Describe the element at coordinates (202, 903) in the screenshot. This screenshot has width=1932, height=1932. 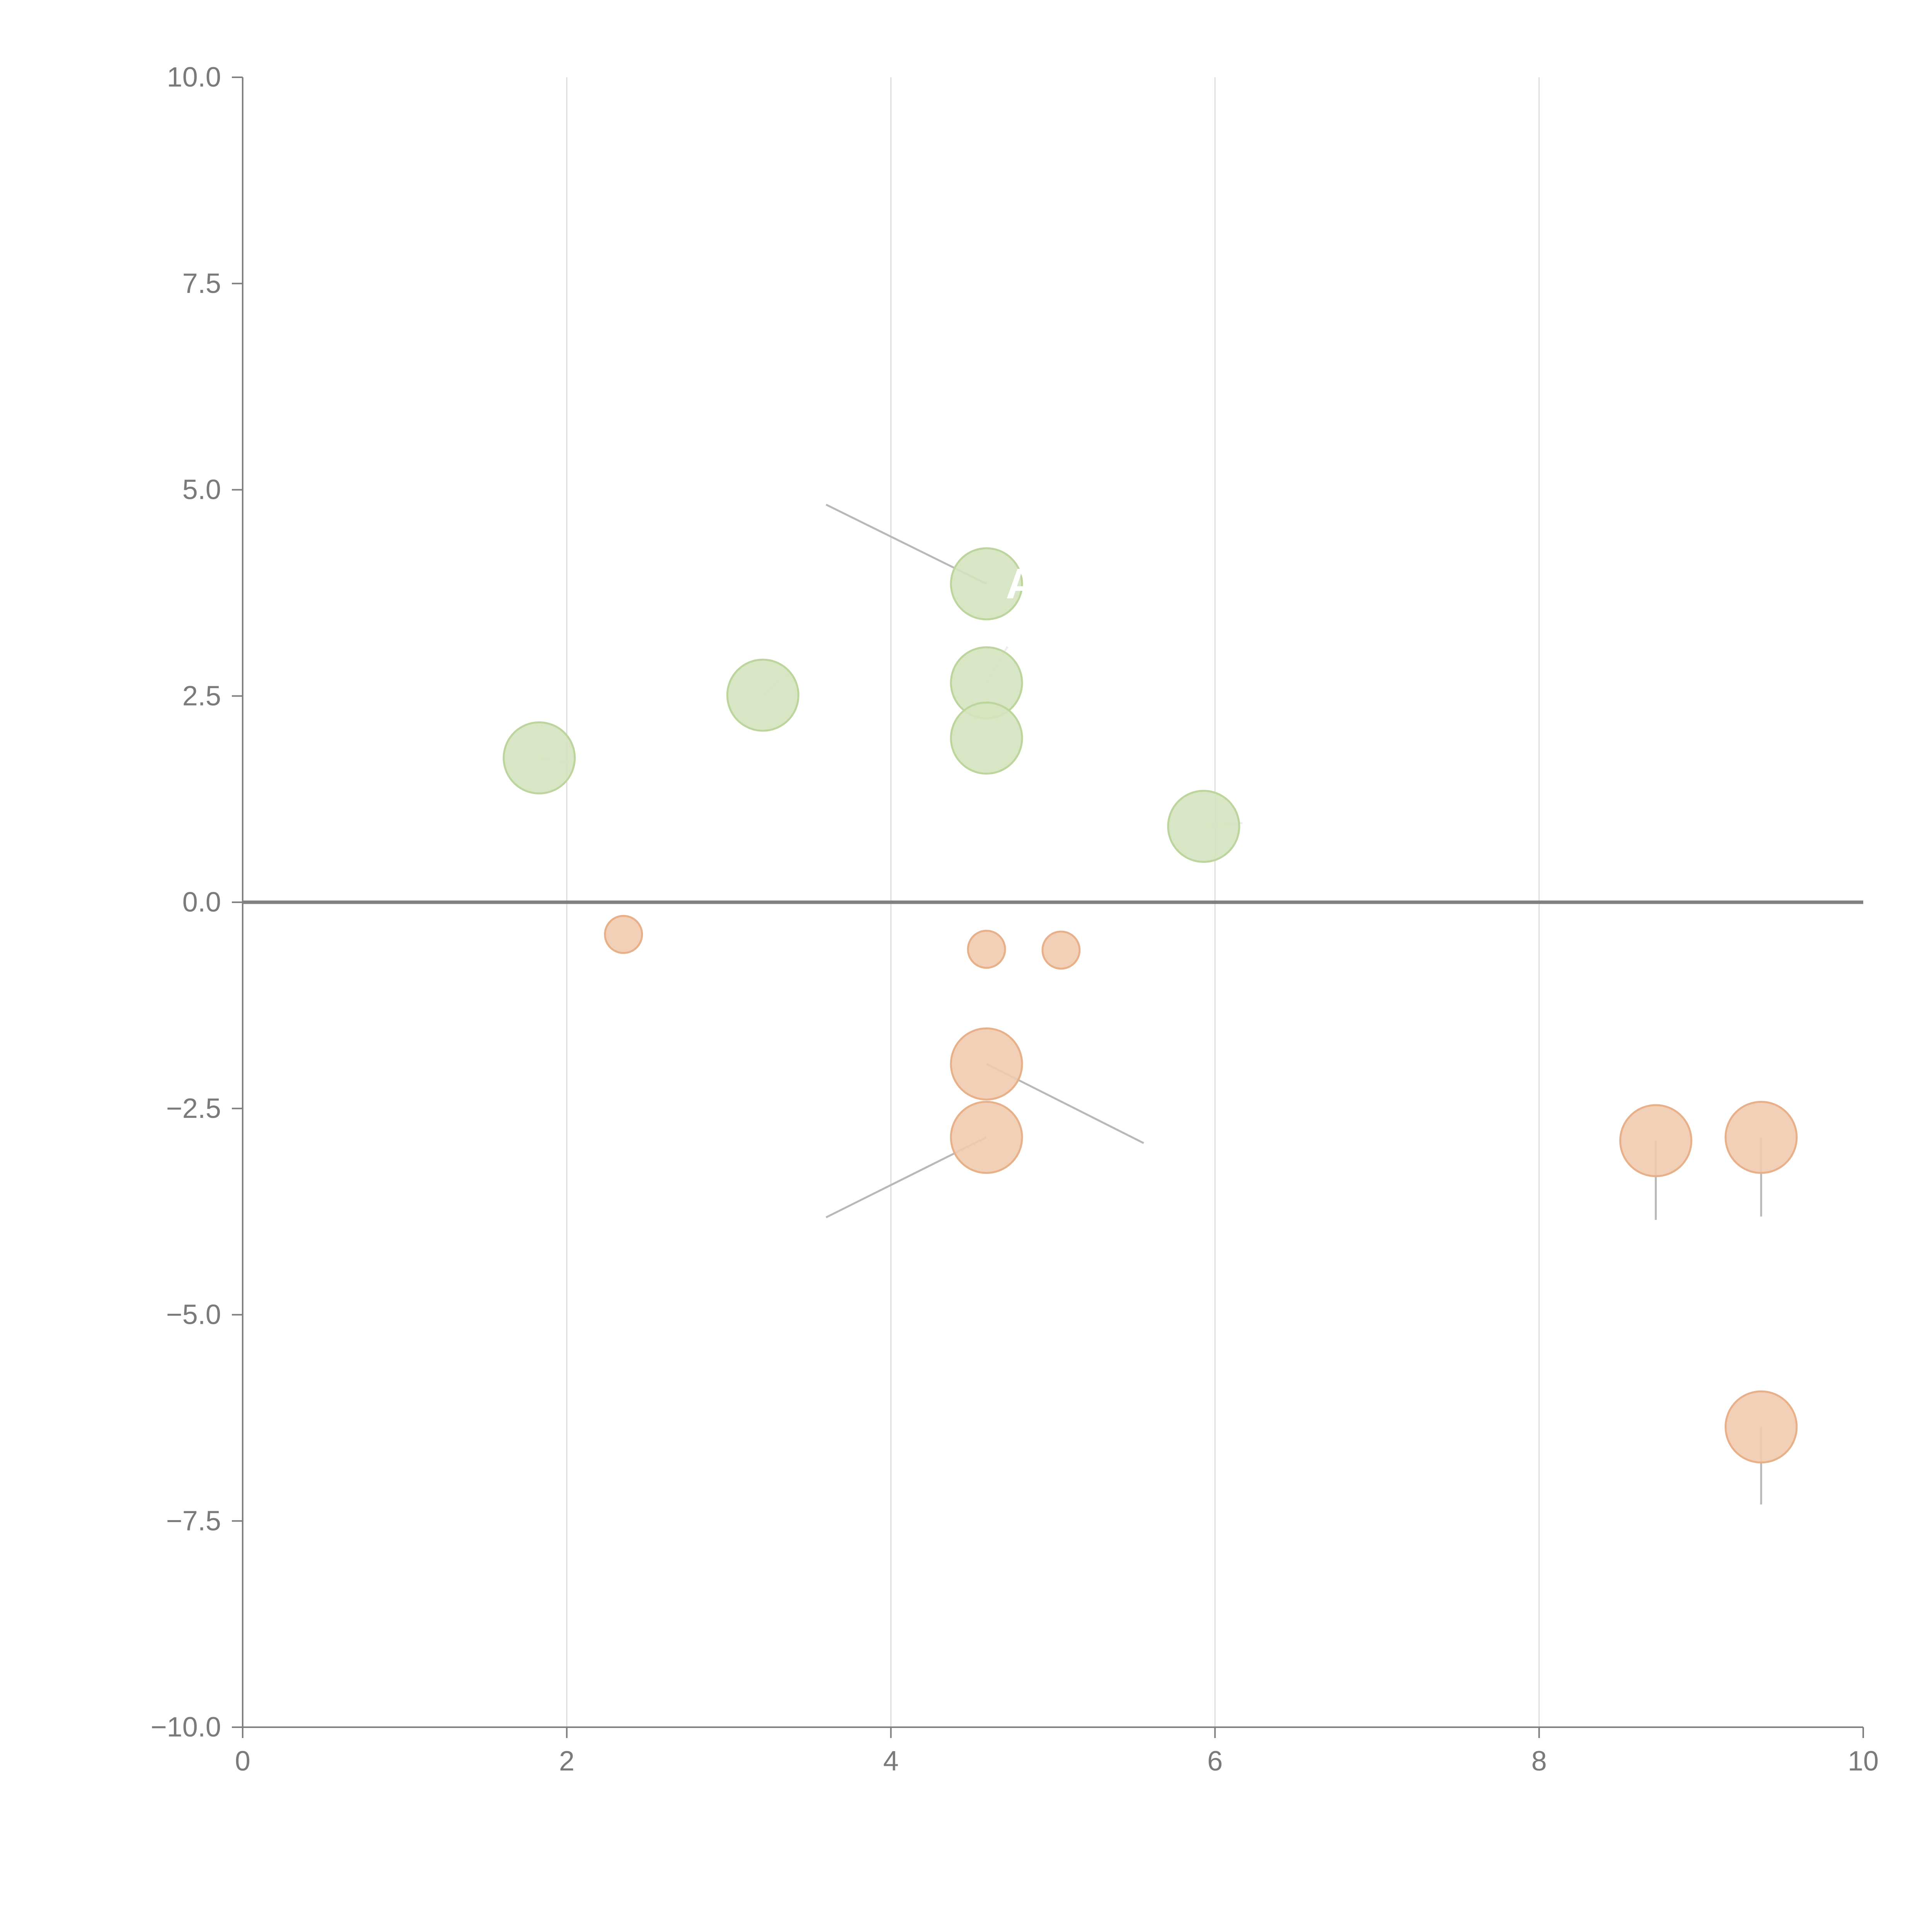
I see `y-tick-label: 0.0` at that location.